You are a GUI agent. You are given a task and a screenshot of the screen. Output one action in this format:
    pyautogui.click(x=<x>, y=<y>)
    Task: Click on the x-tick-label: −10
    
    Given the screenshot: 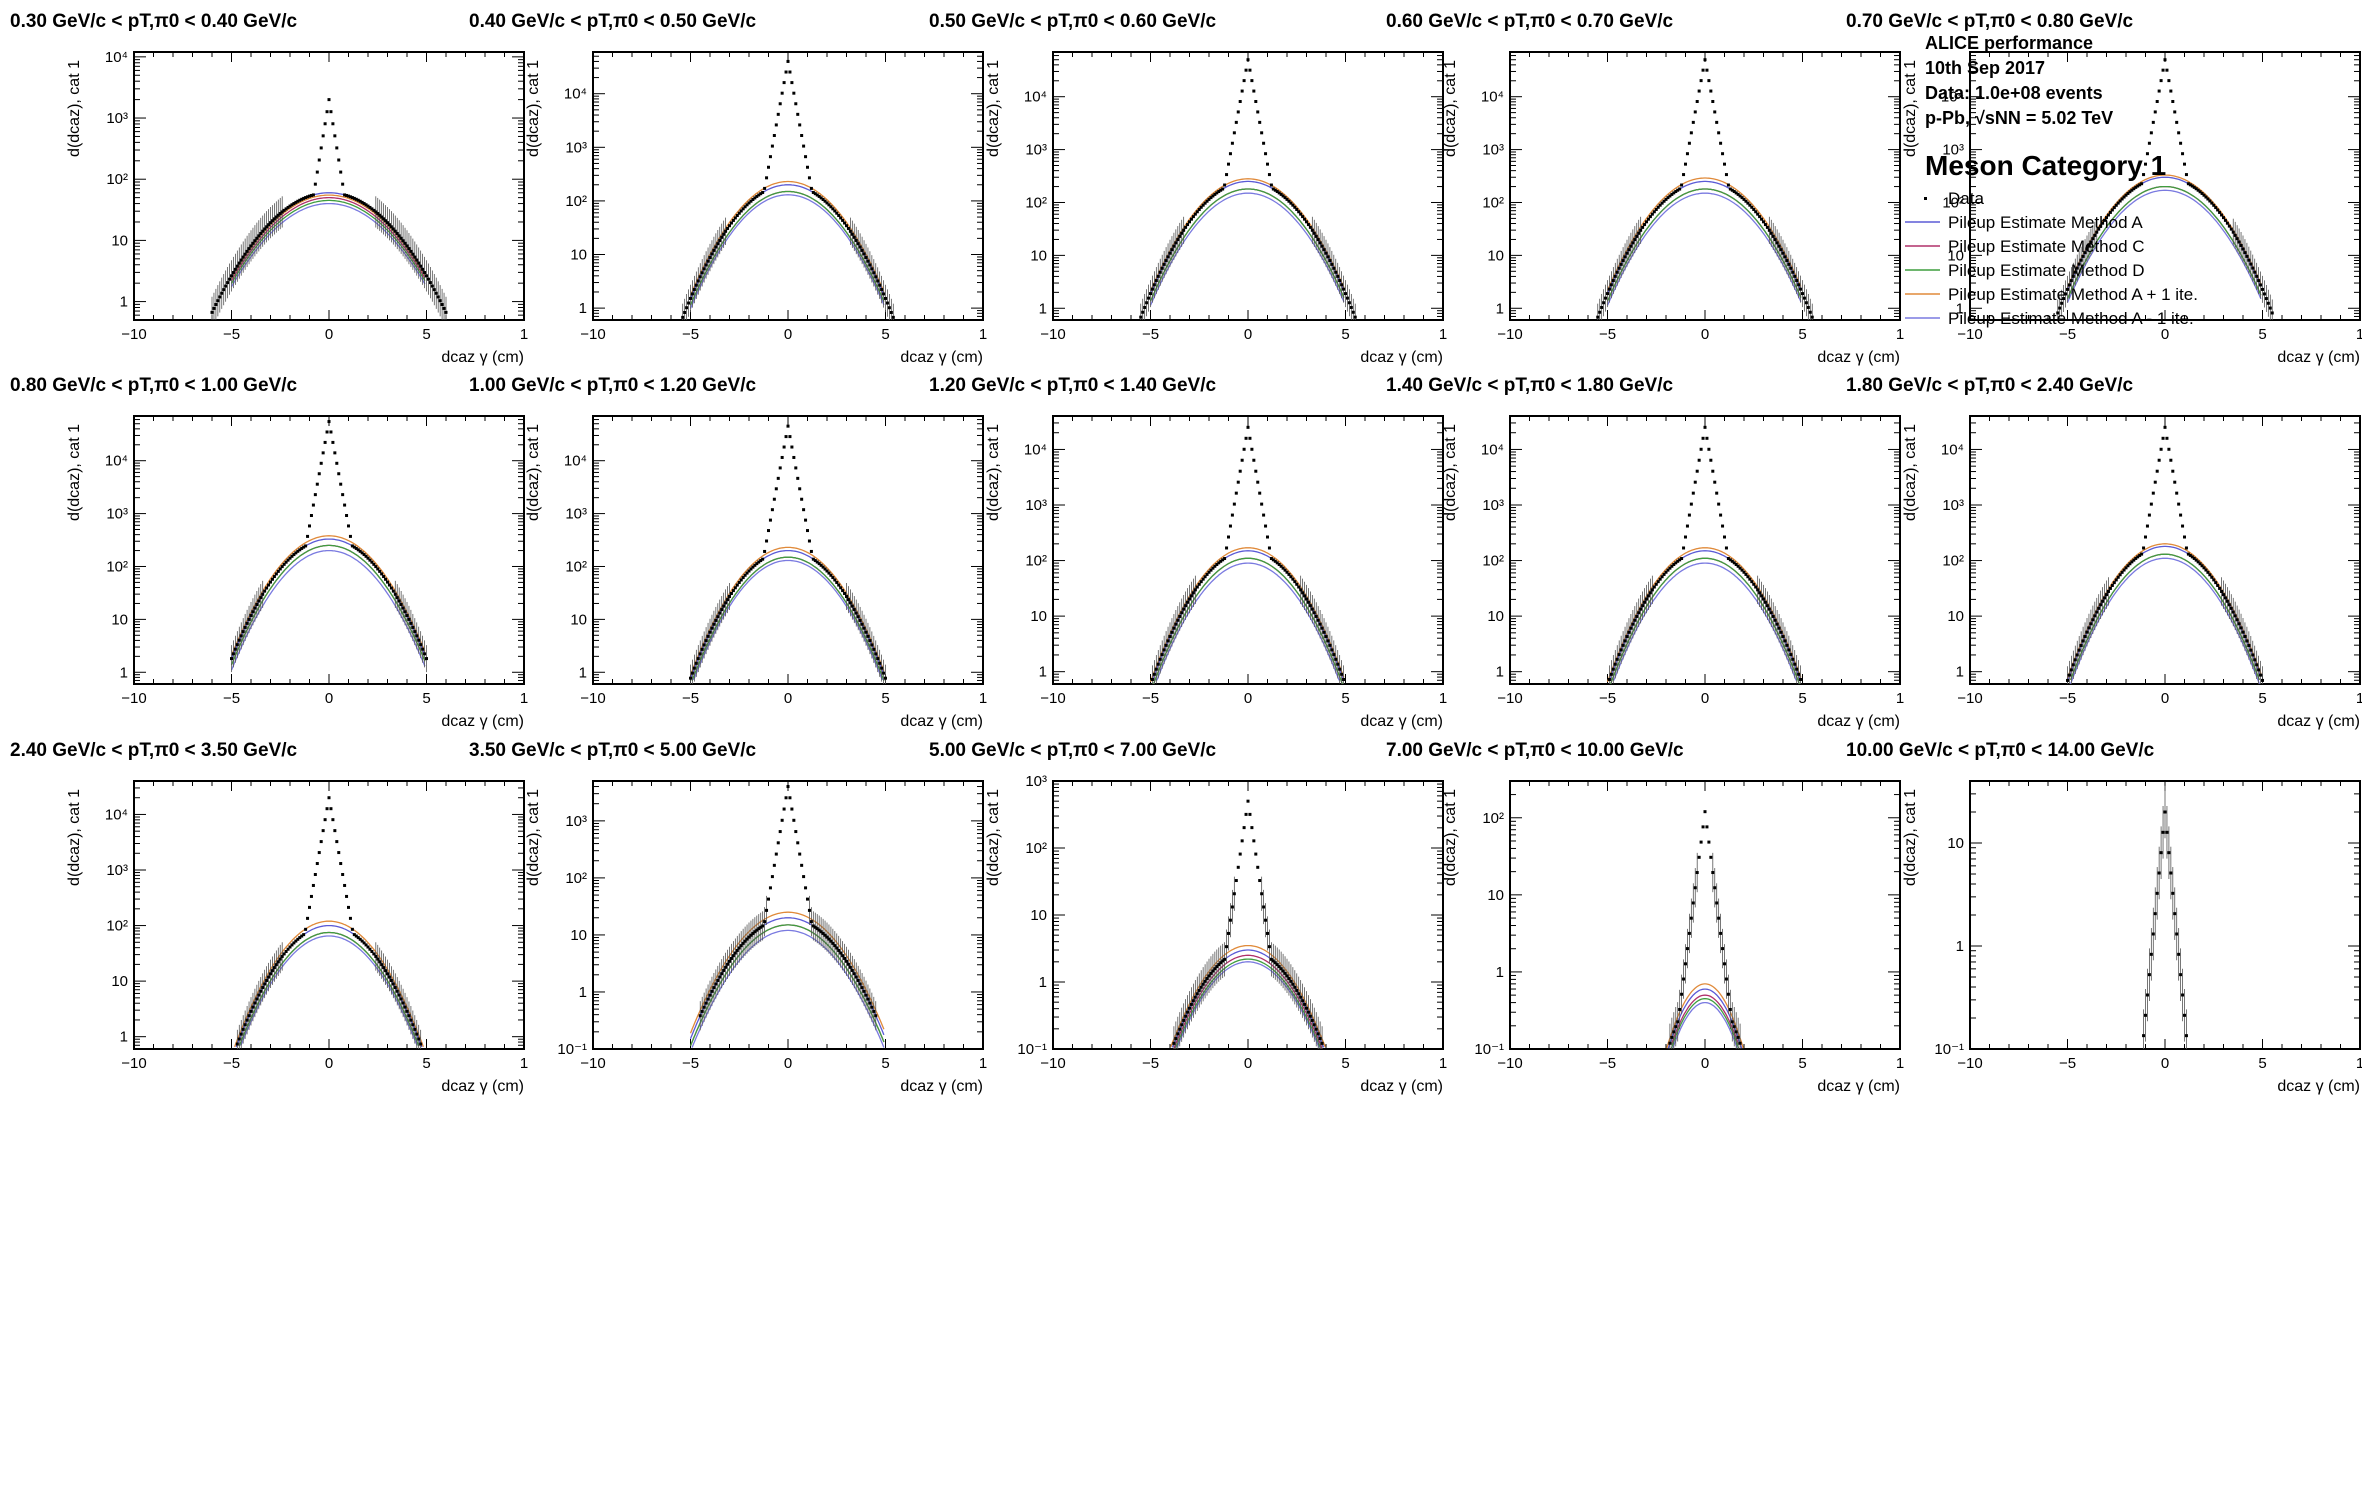 What is the action you would take?
    pyautogui.click(x=133, y=1063)
    